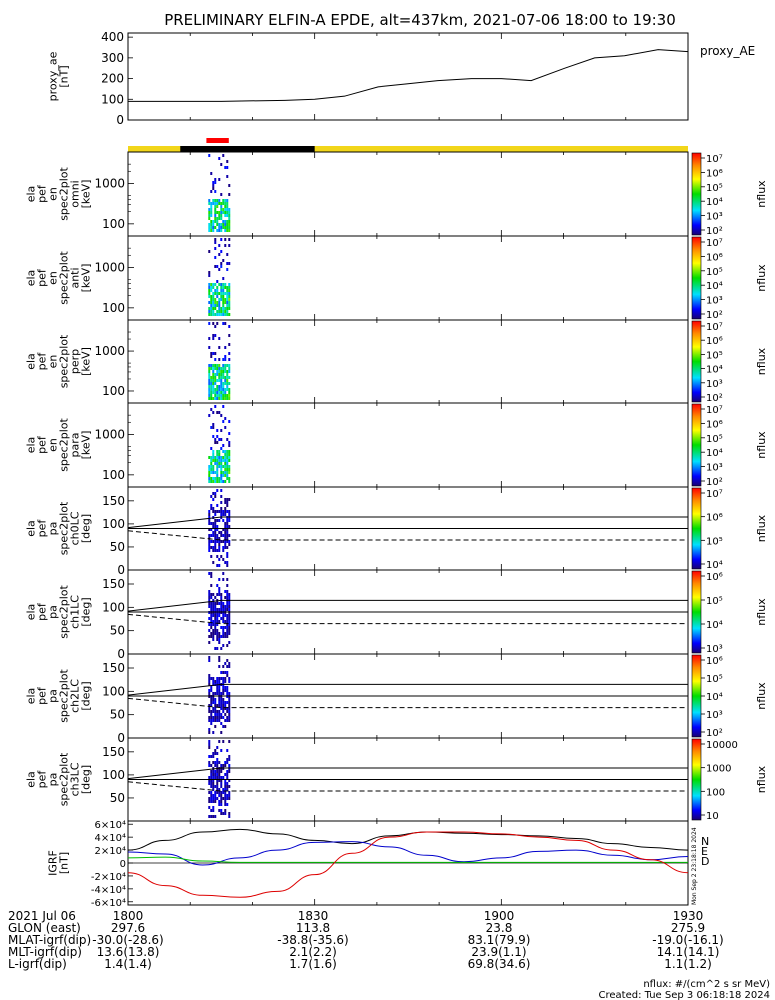 This screenshot has width=775, height=1000. Describe the element at coordinates (42, 528) in the screenshot. I see `pa_ch0LC-label-1: pef` at that location.